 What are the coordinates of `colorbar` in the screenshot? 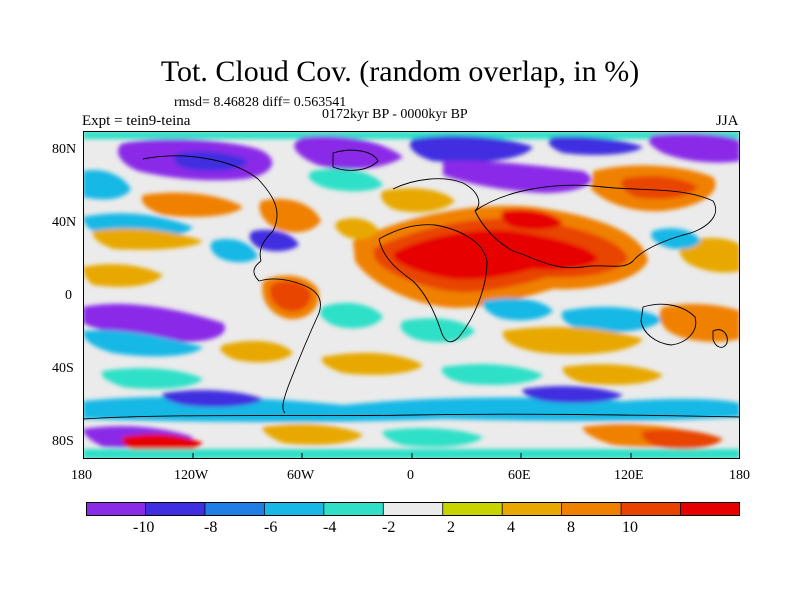 It's located at (413, 509).